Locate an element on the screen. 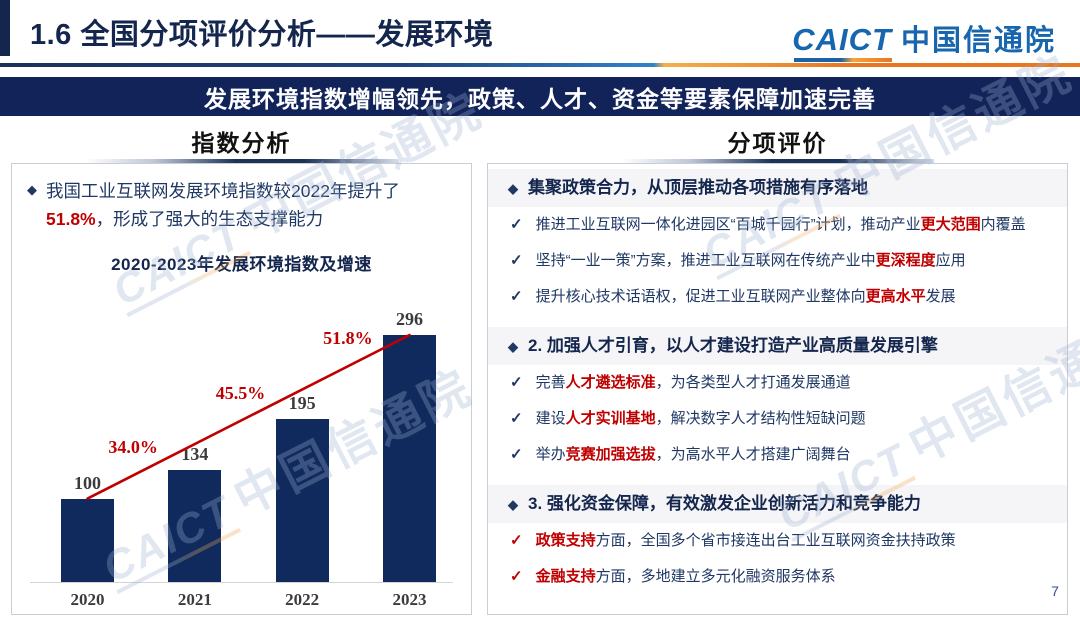 The image size is (1080, 625). text-segment: 坚持“一业一策”方案，推进工业互联网在传统产业中 is located at coordinates (705, 260).